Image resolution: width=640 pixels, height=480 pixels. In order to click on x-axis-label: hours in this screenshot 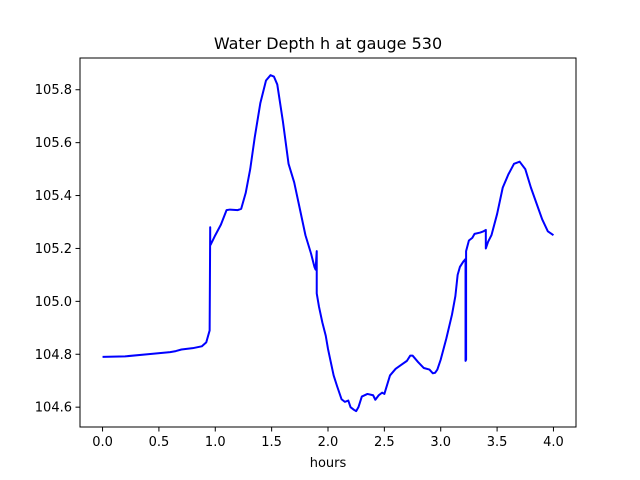, I will do `click(328, 463)`.